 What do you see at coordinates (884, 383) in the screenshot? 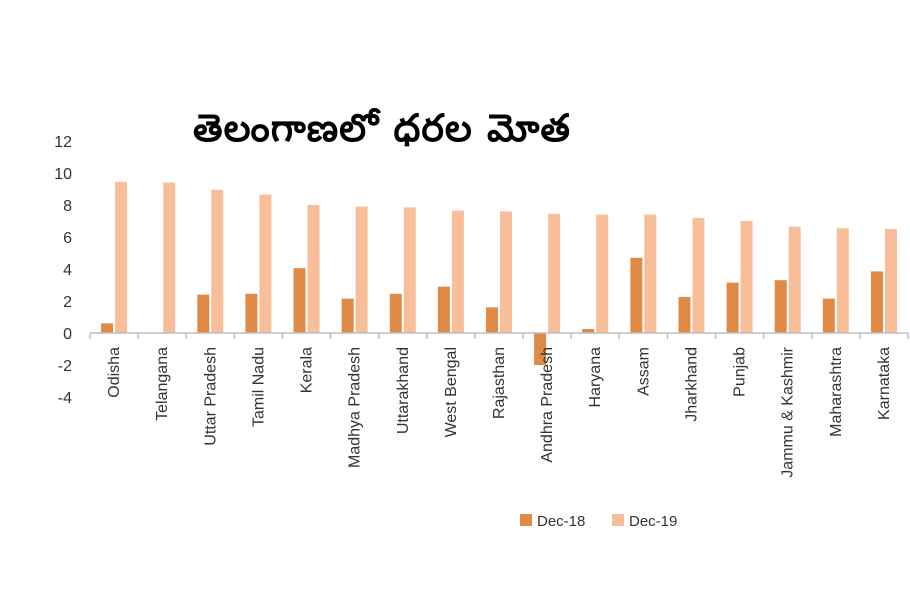
I see `x-tick-label: Karnataka` at bounding box center [884, 383].